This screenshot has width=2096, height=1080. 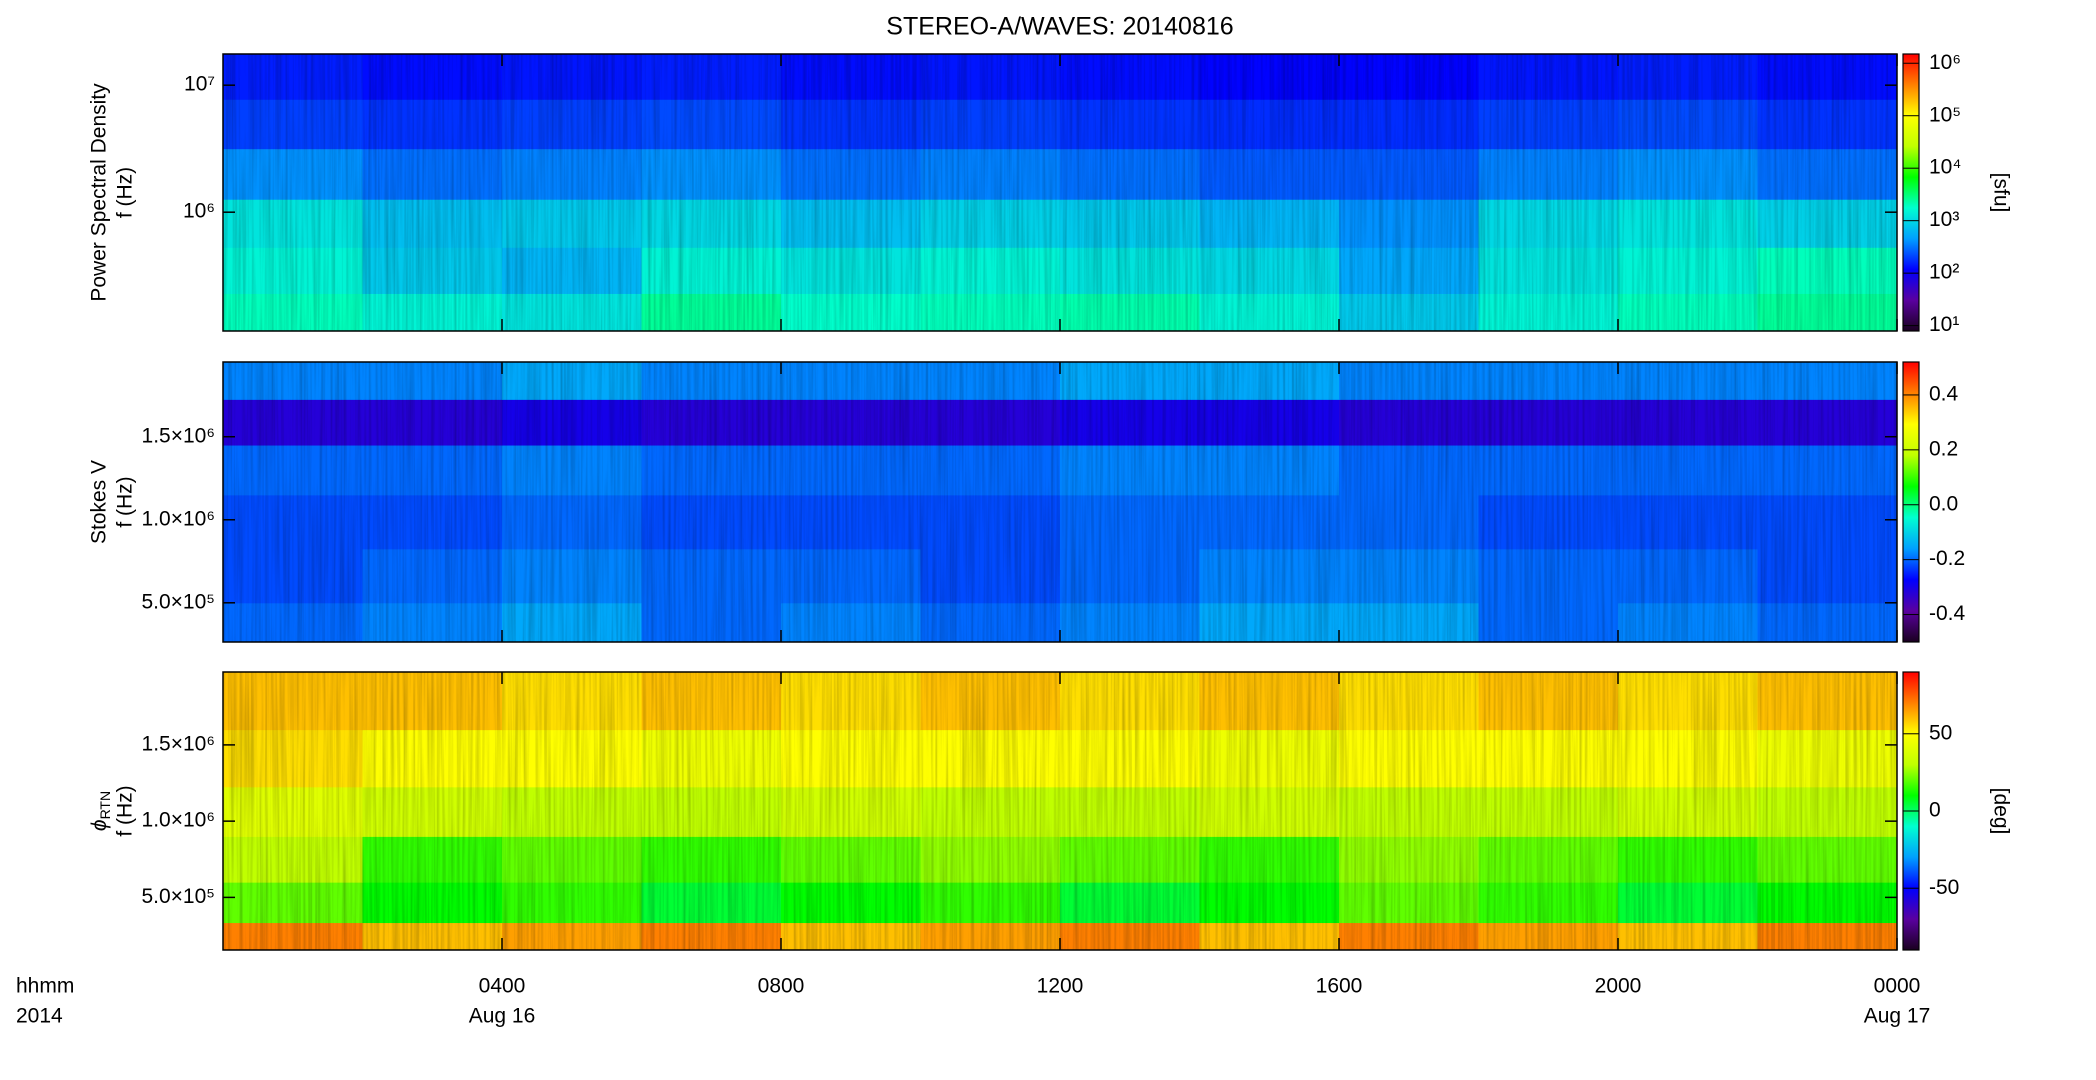 I want to click on colorbar-tick-label: -0.2, so click(x=1947, y=558).